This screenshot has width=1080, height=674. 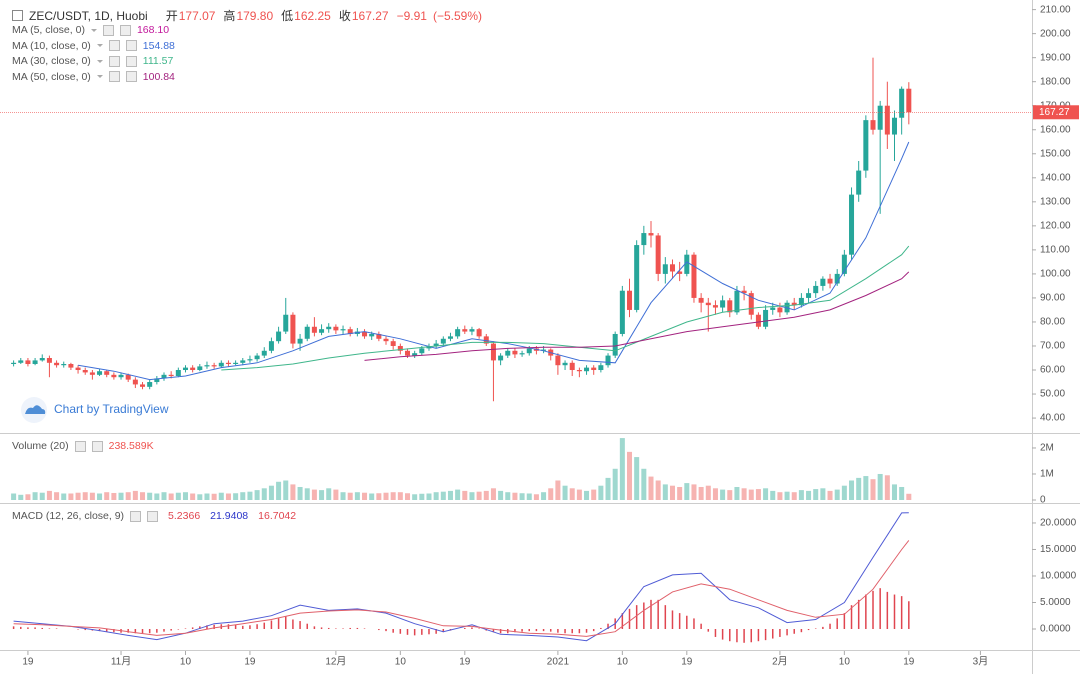 What do you see at coordinates (136, 516) in the screenshot?
I see `settings-icon` at bounding box center [136, 516].